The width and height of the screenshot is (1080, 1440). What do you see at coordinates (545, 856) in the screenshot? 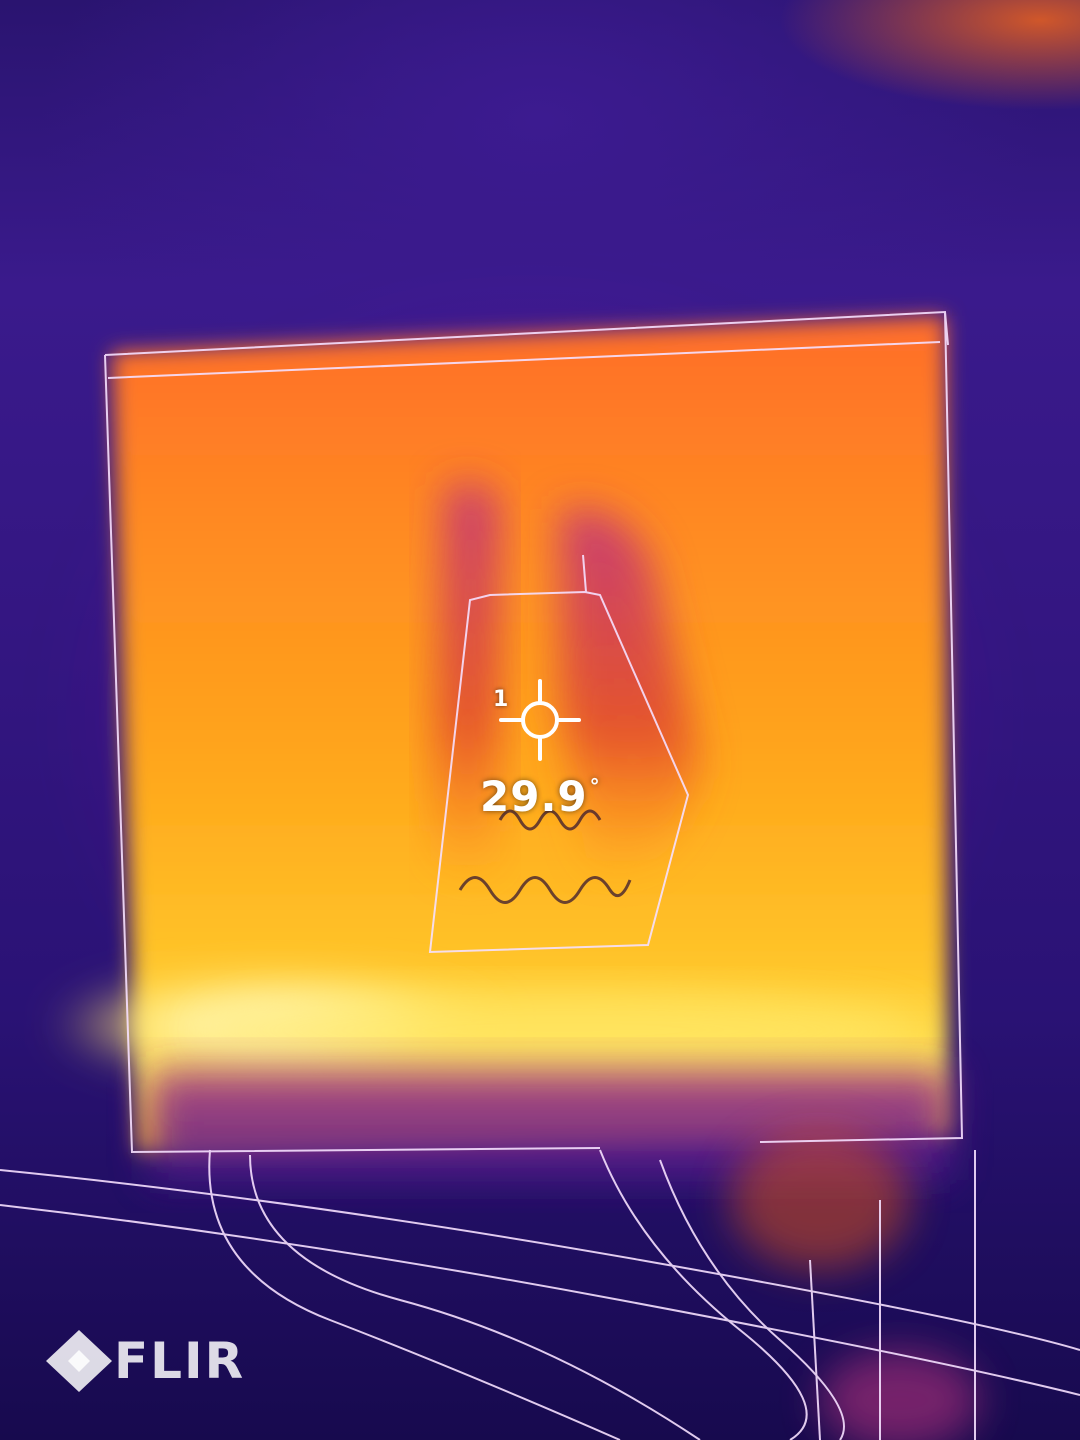
I see `label-handwriting` at bounding box center [545, 856].